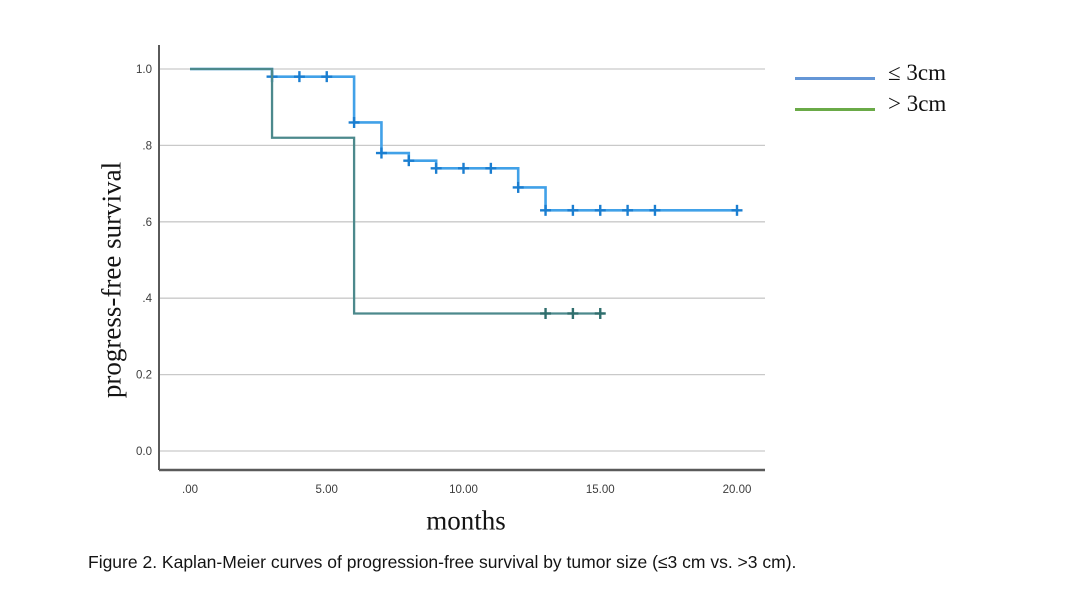  What do you see at coordinates (600, 490) in the screenshot?
I see `x-tick-label: 15.00` at bounding box center [600, 490].